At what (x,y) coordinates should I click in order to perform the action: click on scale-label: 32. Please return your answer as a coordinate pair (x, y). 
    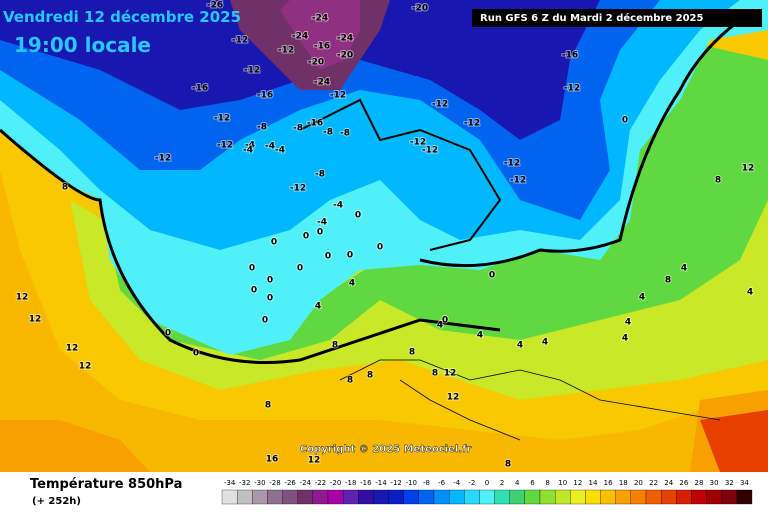
    Looking at the image, I should click on (729, 483).